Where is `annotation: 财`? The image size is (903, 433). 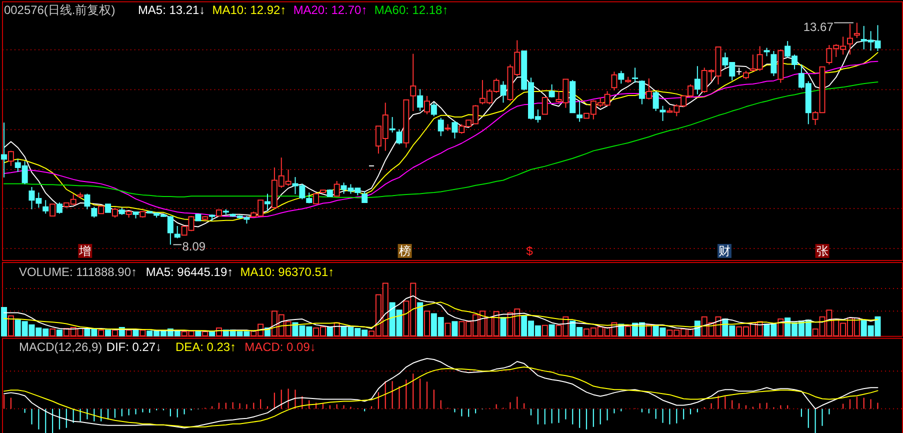
annotation: 财 is located at coordinates (724, 251).